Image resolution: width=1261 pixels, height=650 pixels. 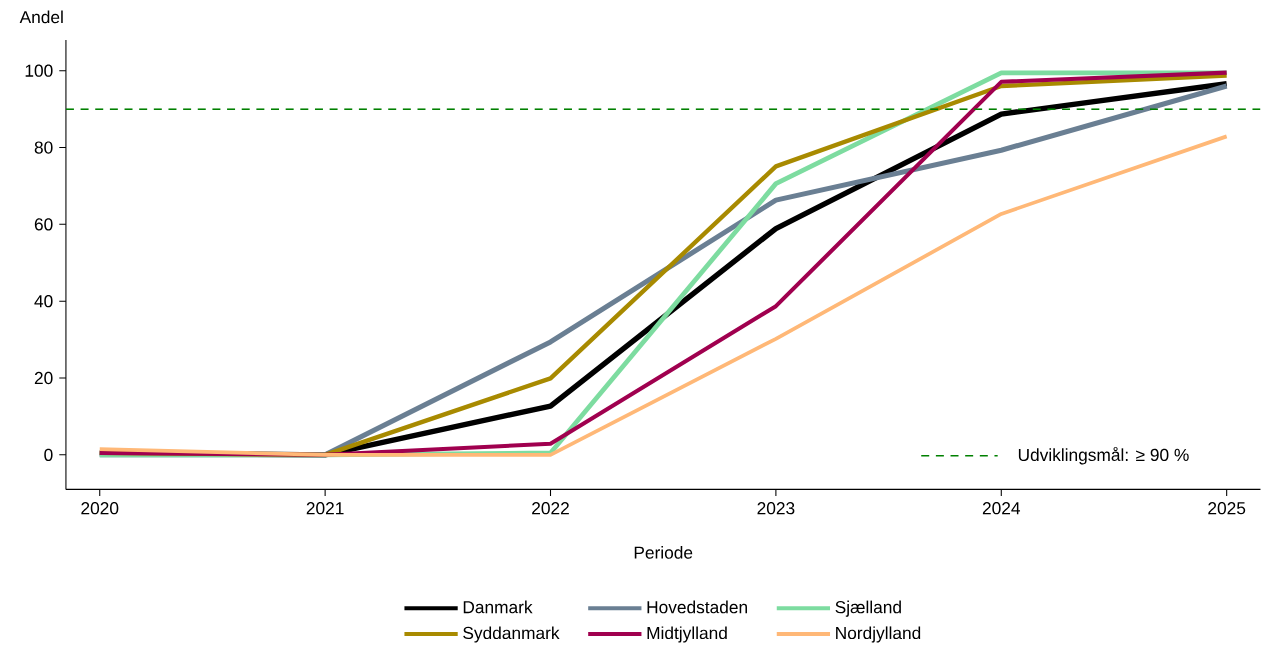 What do you see at coordinates (697, 607) in the screenshot?
I see `legend-label: Hovedstaden` at bounding box center [697, 607].